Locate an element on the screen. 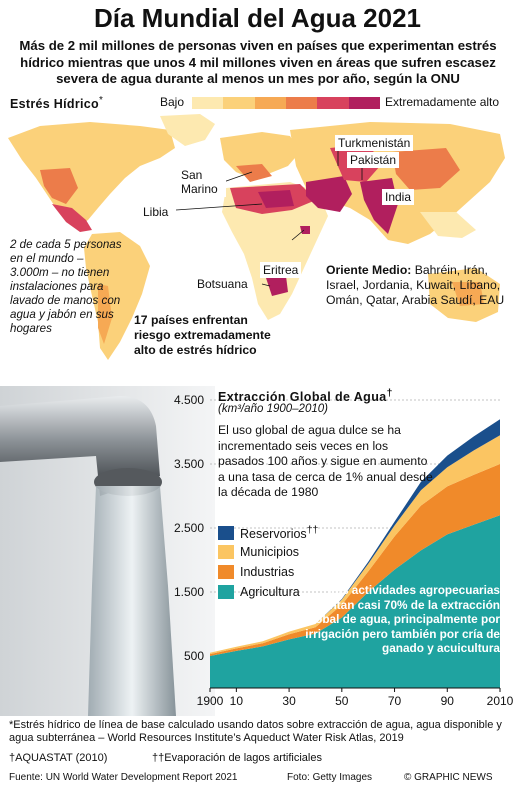 This screenshot has height=790, width=515. water-stress-legend-title: Estrés Hídrico* is located at coordinates (56, 103).